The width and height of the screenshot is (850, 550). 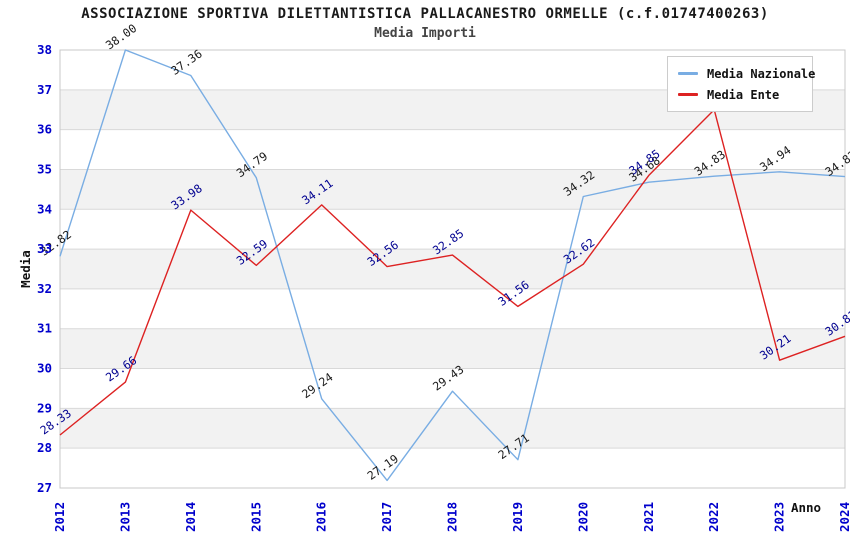 What do you see at coordinates (761, 73) in the screenshot?
I see `legend-item-label: Media Nazionale` at bounding box center [761, 73].